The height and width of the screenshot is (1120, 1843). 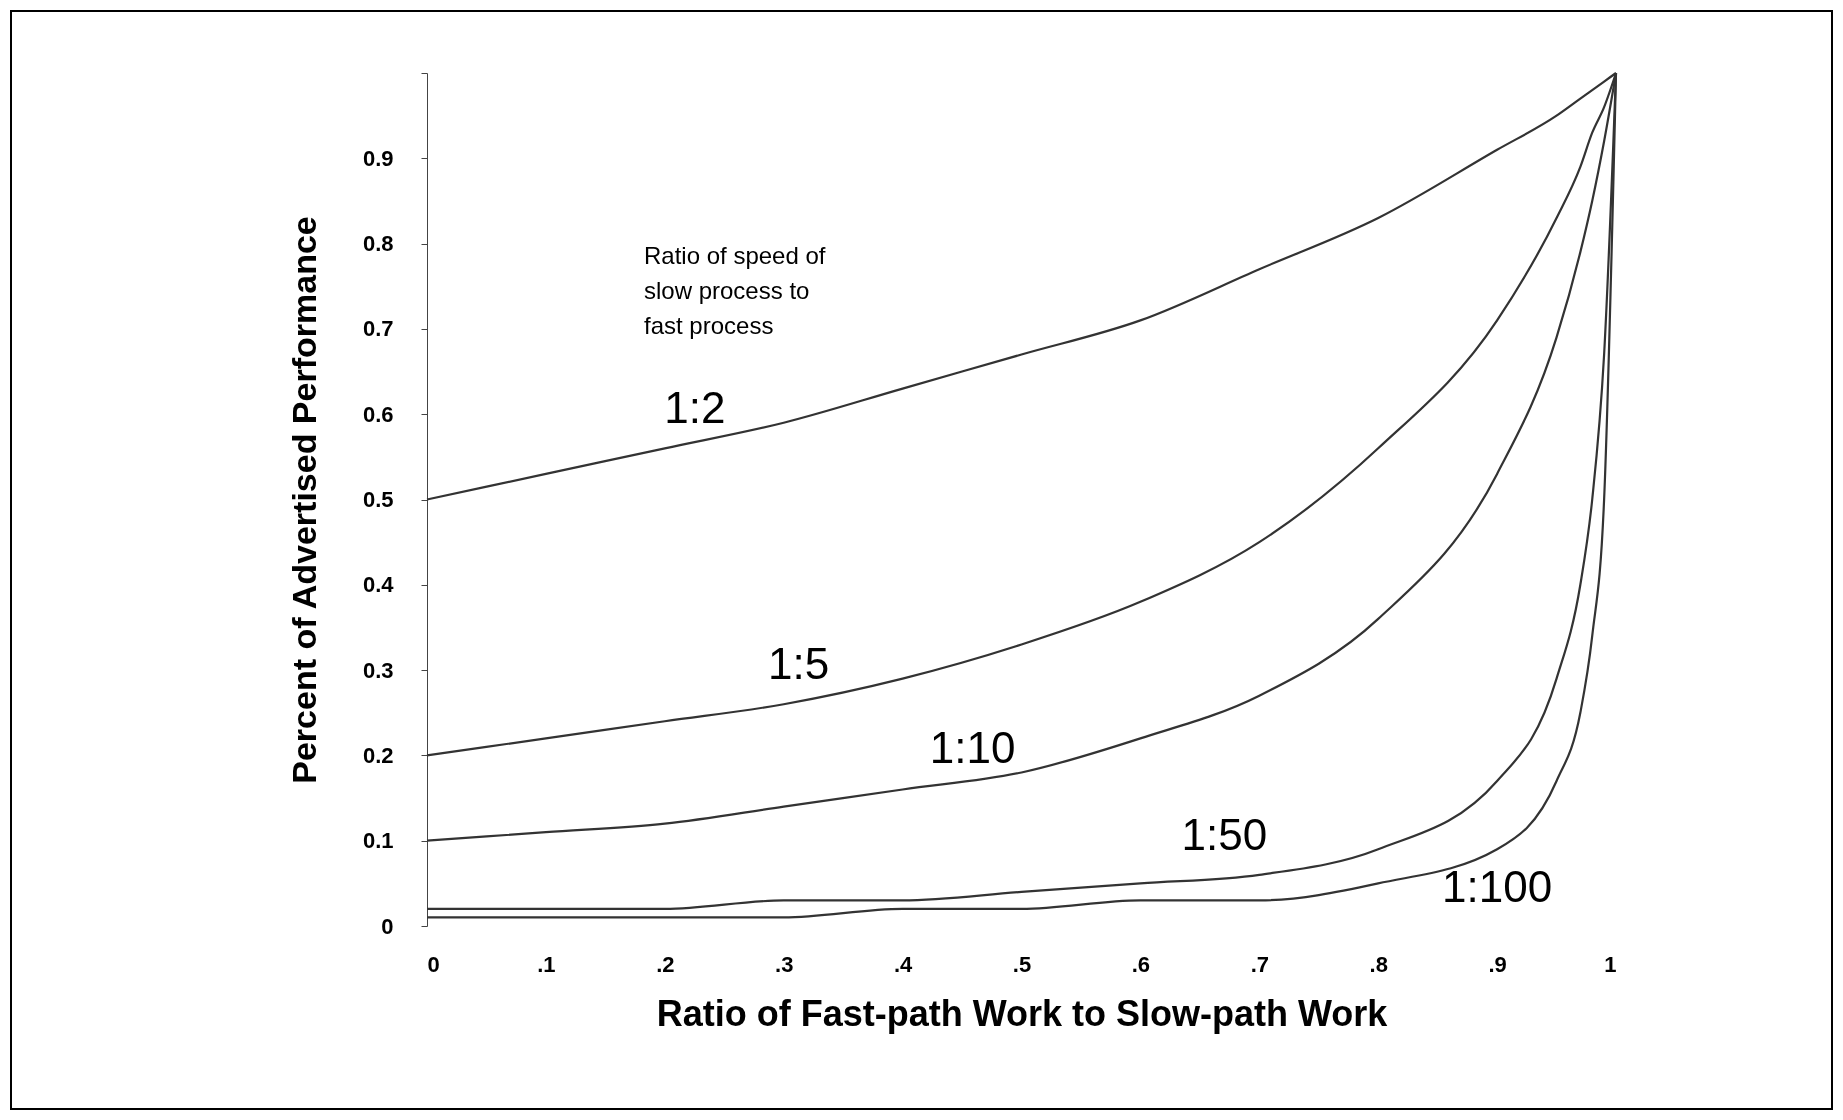 What do you see at coordinates (1022, 964) in the screenshot?
I see `x-tick-label: .5` at bounding box center [1022, 964].